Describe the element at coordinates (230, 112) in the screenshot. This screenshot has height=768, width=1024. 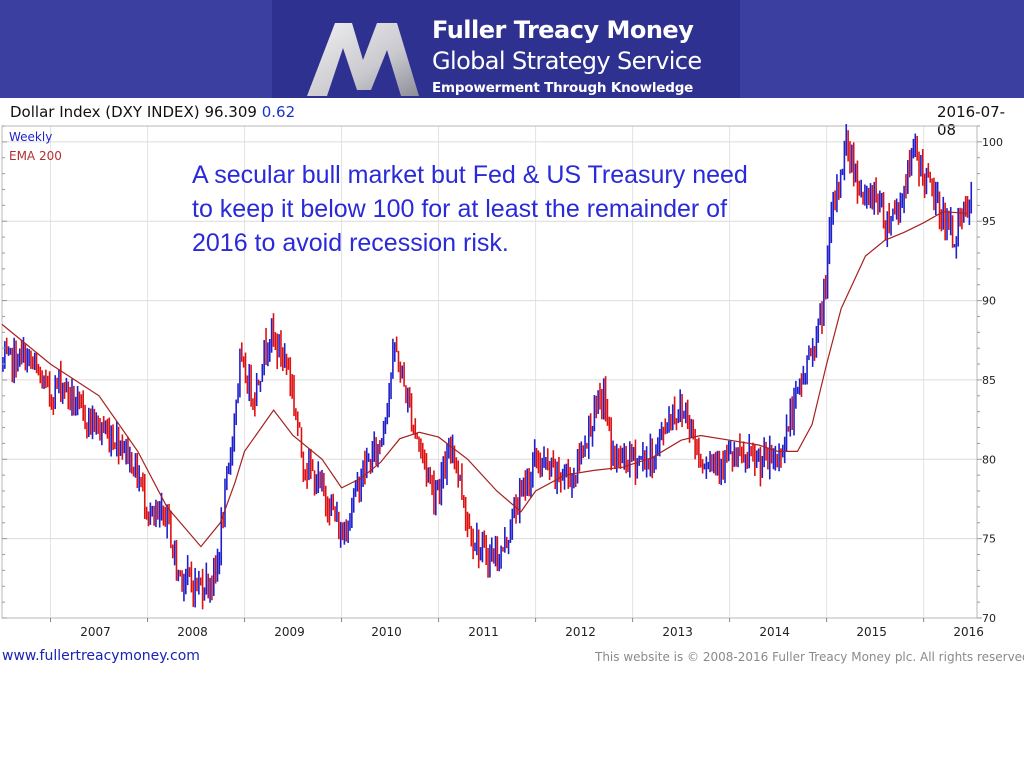
I see `last-price: 96.309` at that location.